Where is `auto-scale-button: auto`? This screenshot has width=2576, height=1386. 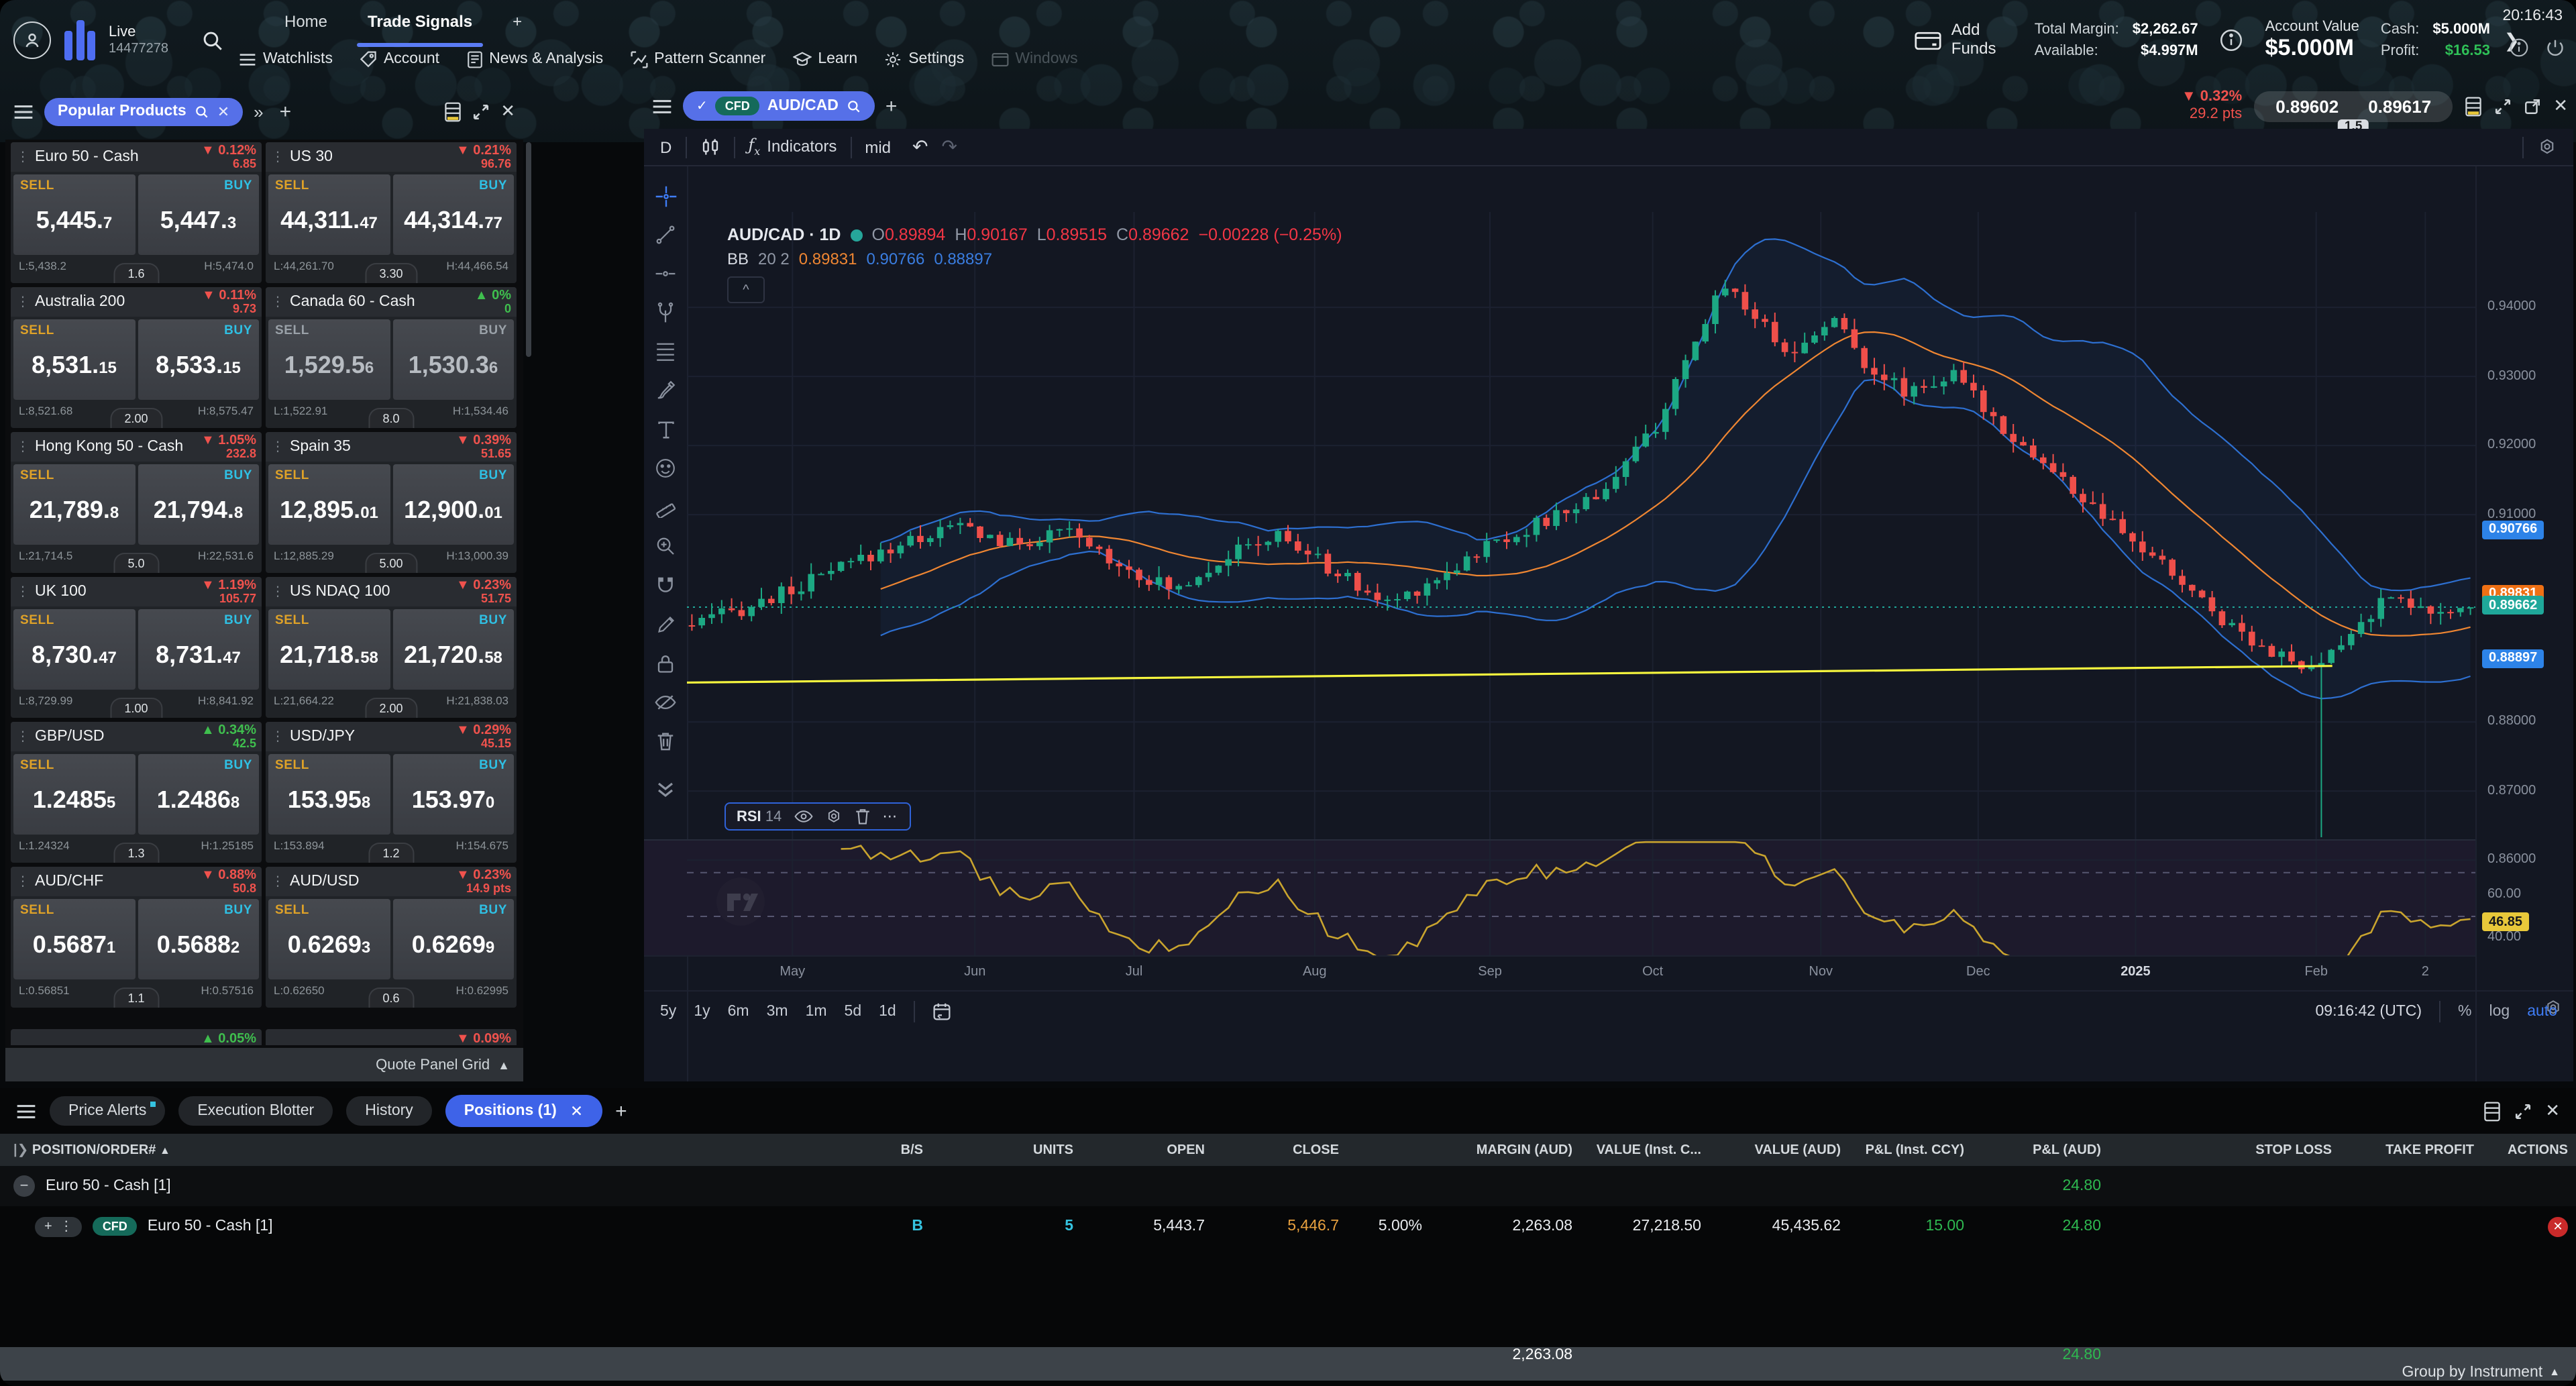
auto-scale-button: auto is located at coordinates (2542, 1012).